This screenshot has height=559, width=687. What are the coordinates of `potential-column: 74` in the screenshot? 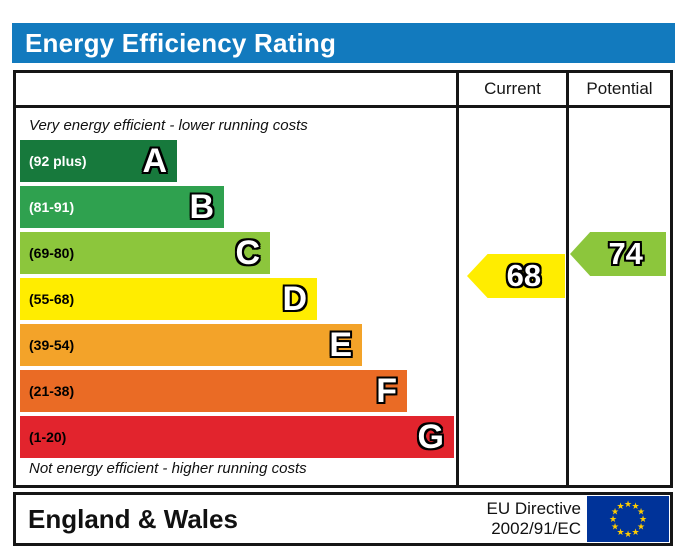 It's located at (618, 296).